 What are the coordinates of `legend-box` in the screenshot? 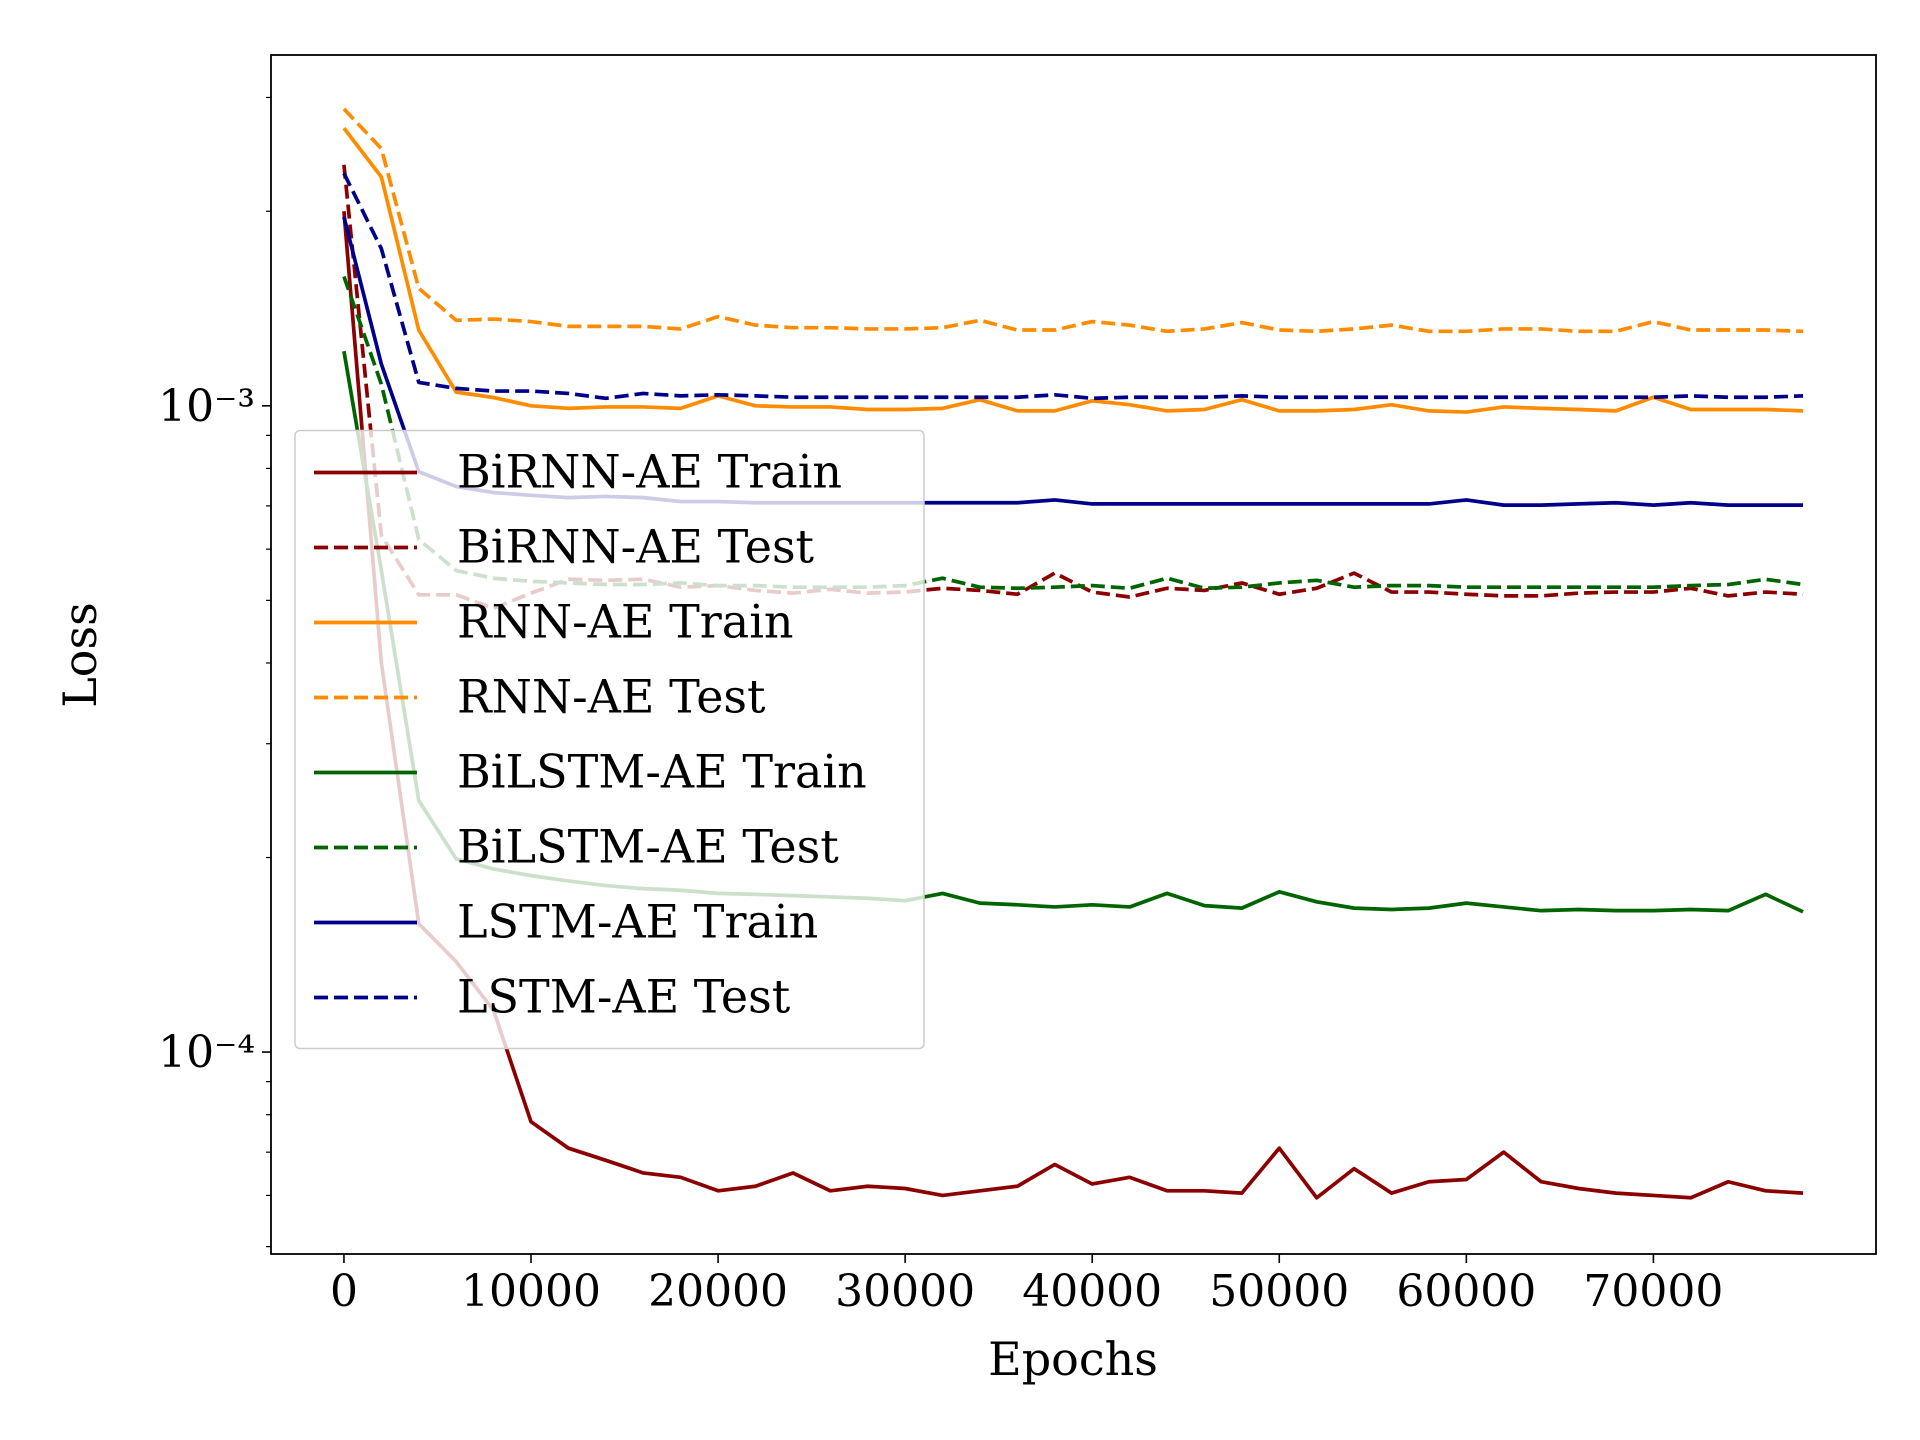 It's located at (609, 739).